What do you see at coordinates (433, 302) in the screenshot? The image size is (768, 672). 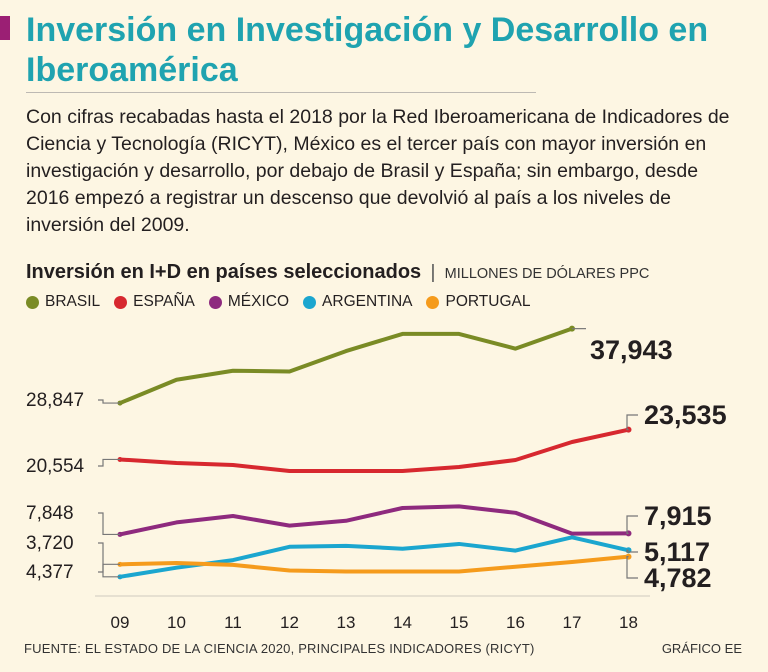 I see `legend-dot-portugal` at bounding box center [433, 302].